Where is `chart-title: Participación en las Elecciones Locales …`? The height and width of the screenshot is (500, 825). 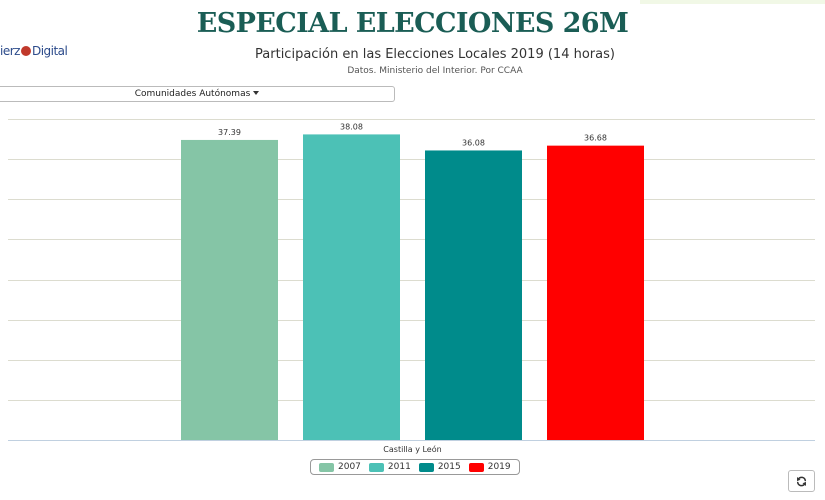
chart-title: Participación en las Elecciones Locales … is located at coordinates (435, 54).